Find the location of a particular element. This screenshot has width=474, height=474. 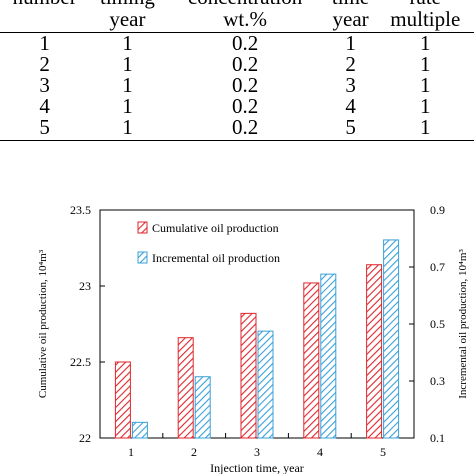

right-axis-tick-label: 0.5 is located at coordinates (437, 324).